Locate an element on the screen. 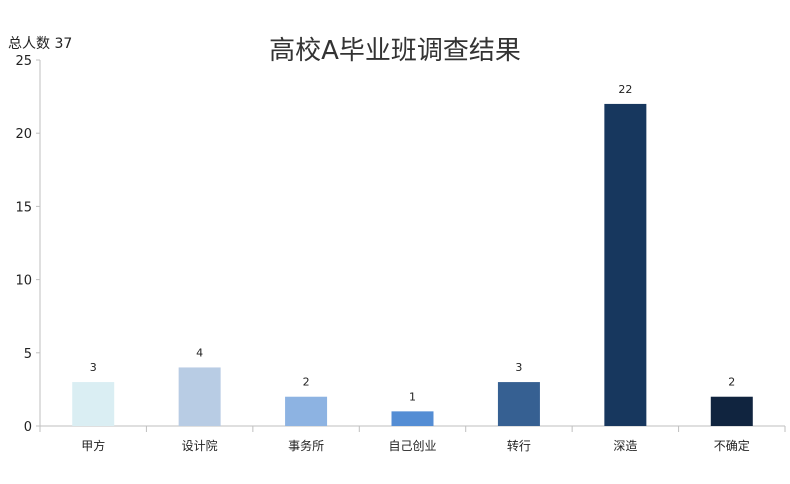 The height and width of the screenshot is (484, 790). y-tick-label: 25 is located at coordinates (23, 61).